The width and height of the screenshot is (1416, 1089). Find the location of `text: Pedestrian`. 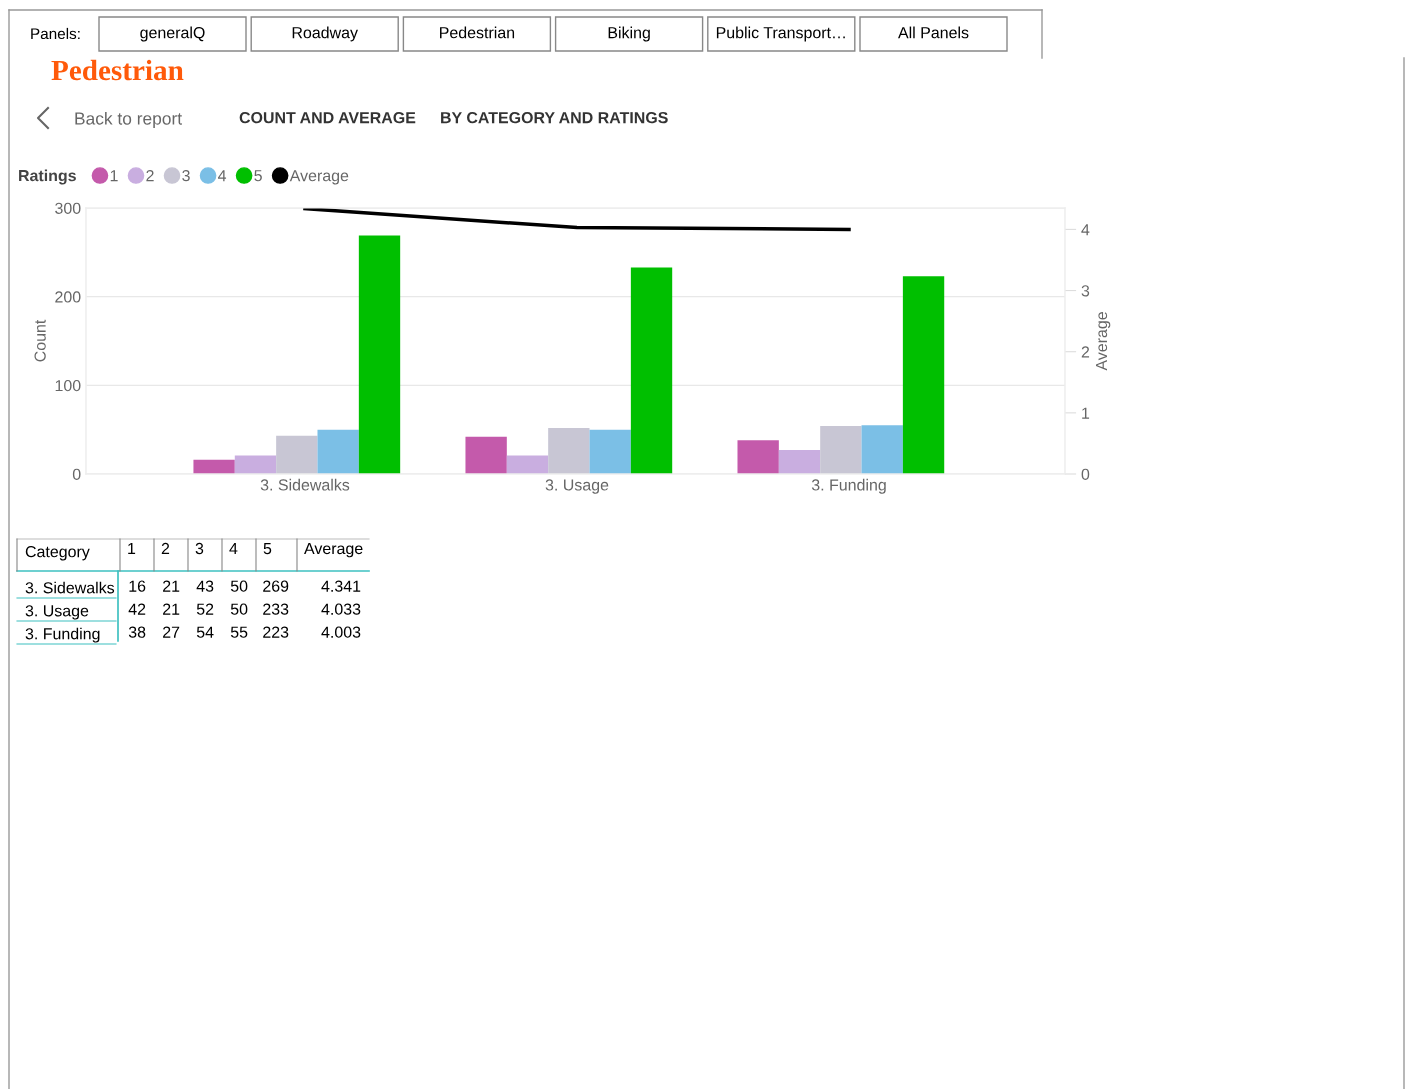

text: Pedestrian is located at coordinates (477, 32).